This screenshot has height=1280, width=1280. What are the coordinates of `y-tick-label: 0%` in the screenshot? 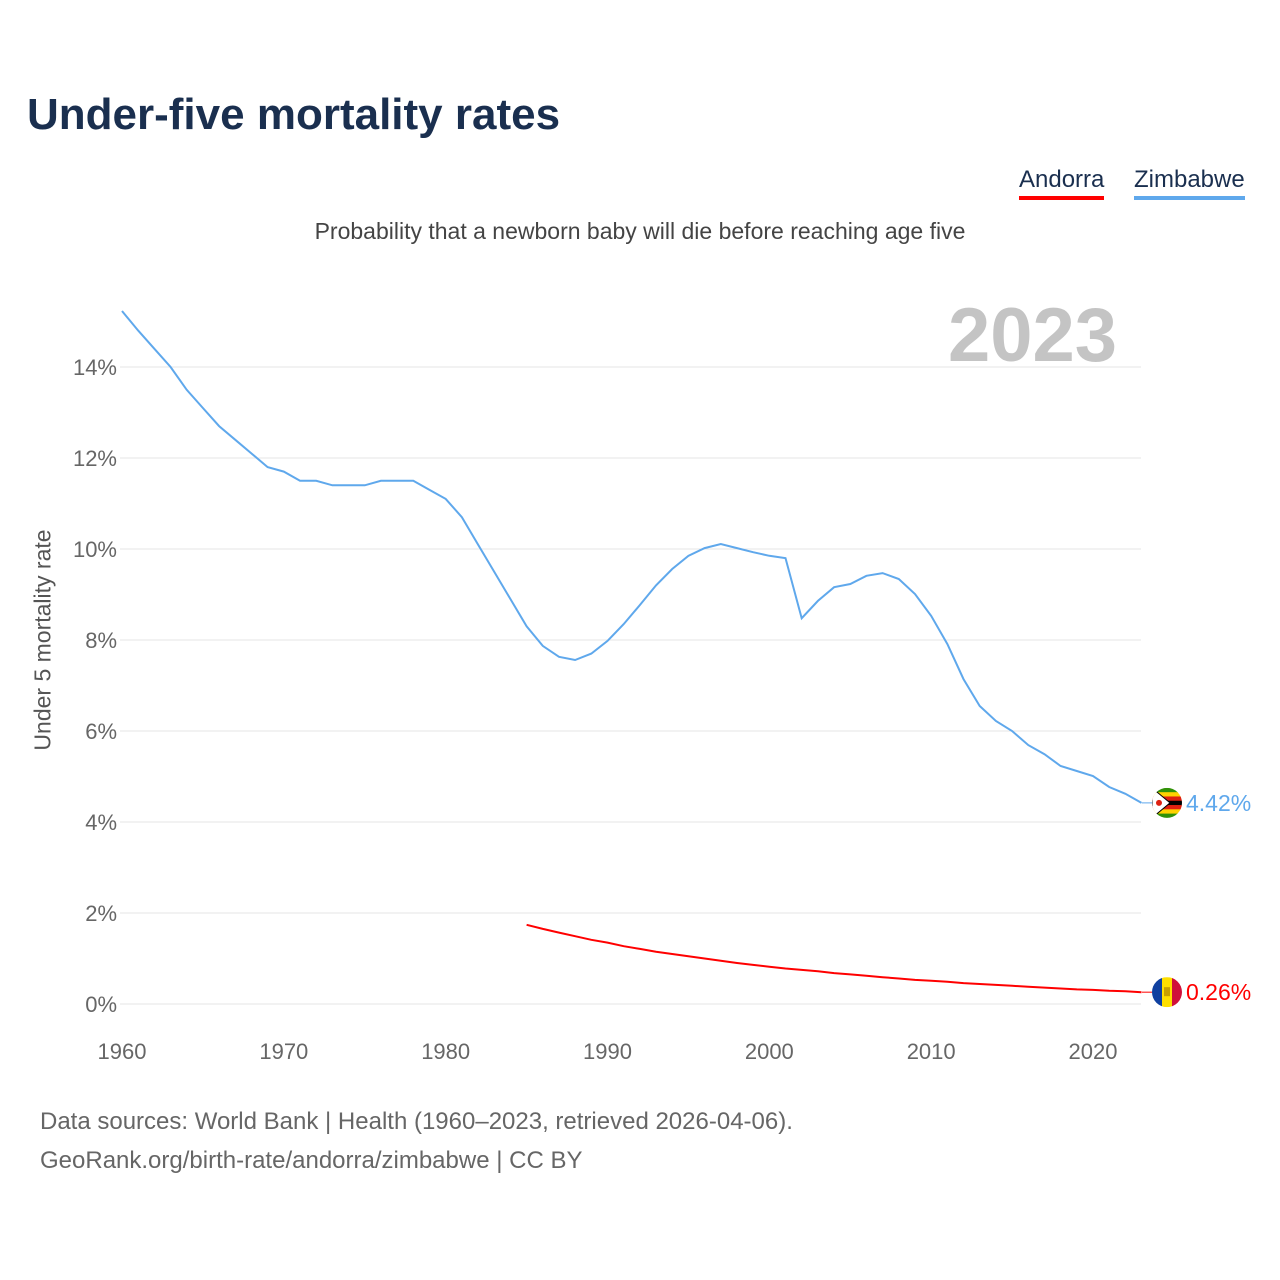 It's located at (101, 1004).